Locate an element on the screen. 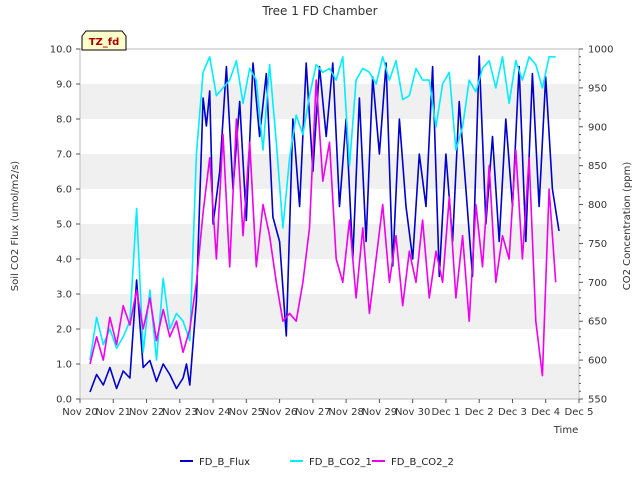  y2-tick-label: 950 is located at coordinates (597, 88).